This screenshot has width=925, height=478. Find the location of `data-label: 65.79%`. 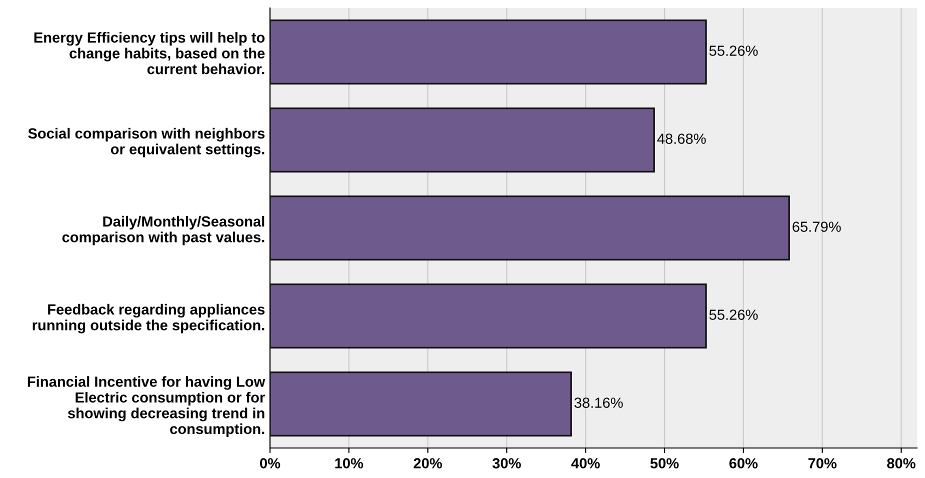

data-label: 65.79% is located at coordinates (816, 227).